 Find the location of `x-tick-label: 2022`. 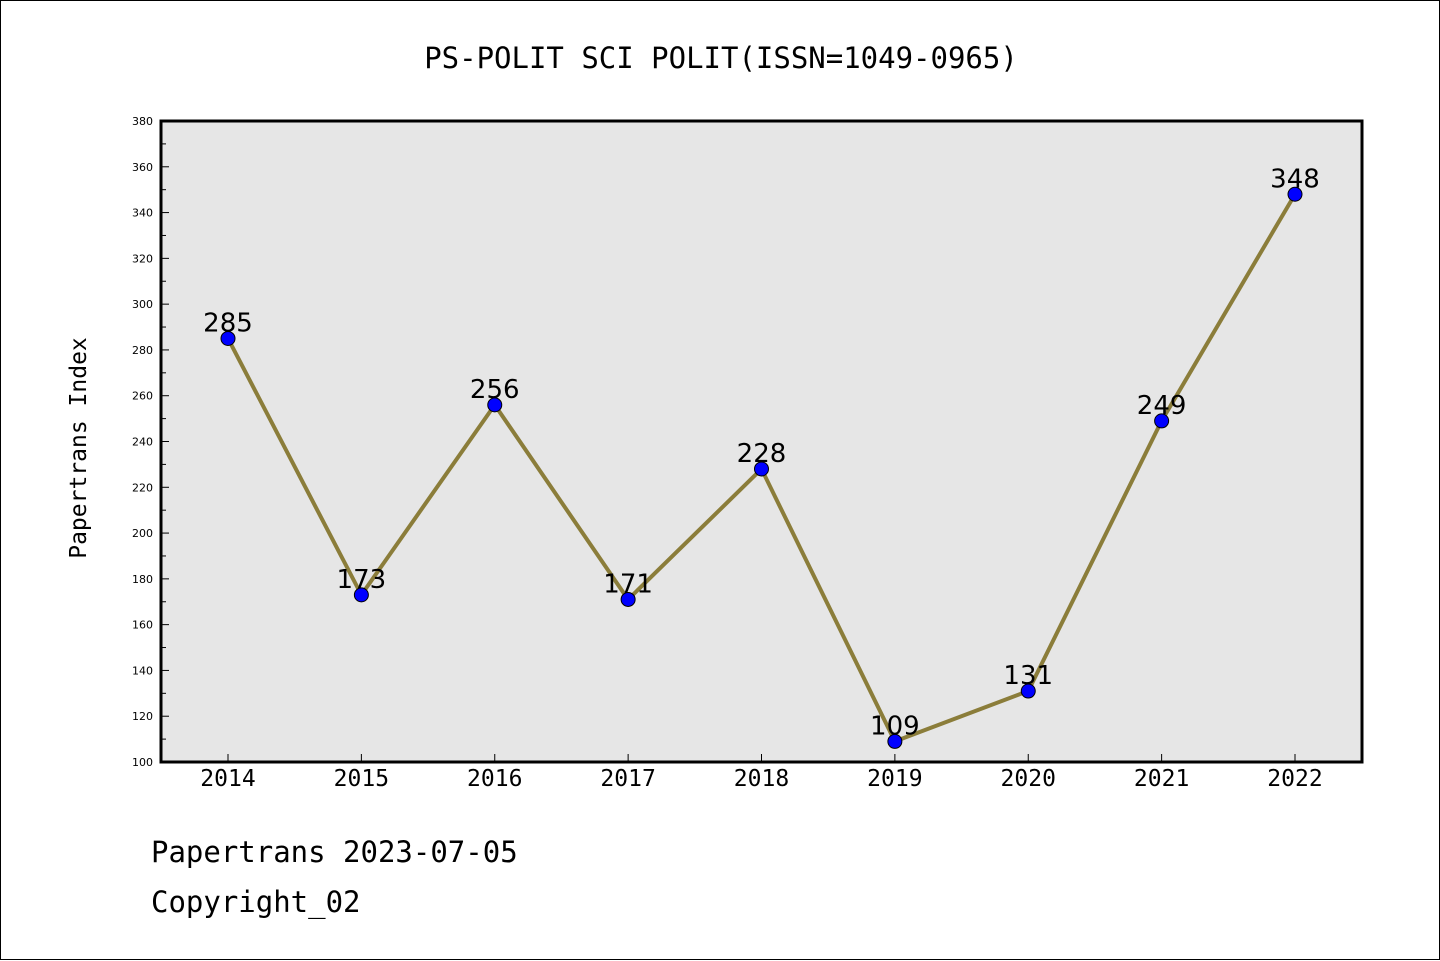

x-tick-label: 2022 is located at coordinates (1294, 779).